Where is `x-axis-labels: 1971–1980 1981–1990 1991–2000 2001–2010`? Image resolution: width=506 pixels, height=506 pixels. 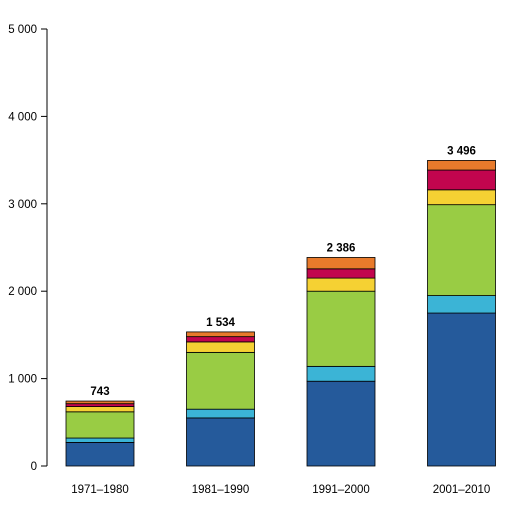 x-axis-labels: 1971–1980 1981–1990 1991–2000 2001–2010 is located at coordinates (280, 490).